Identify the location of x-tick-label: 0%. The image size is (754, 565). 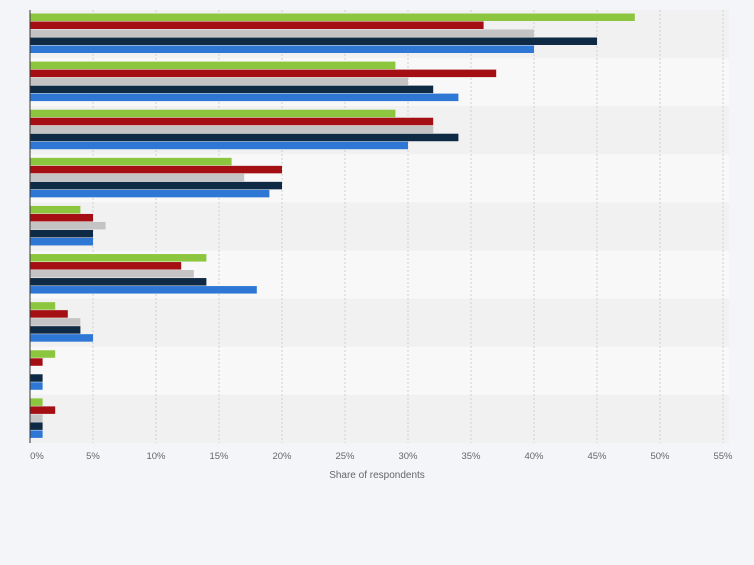
(37, 456).